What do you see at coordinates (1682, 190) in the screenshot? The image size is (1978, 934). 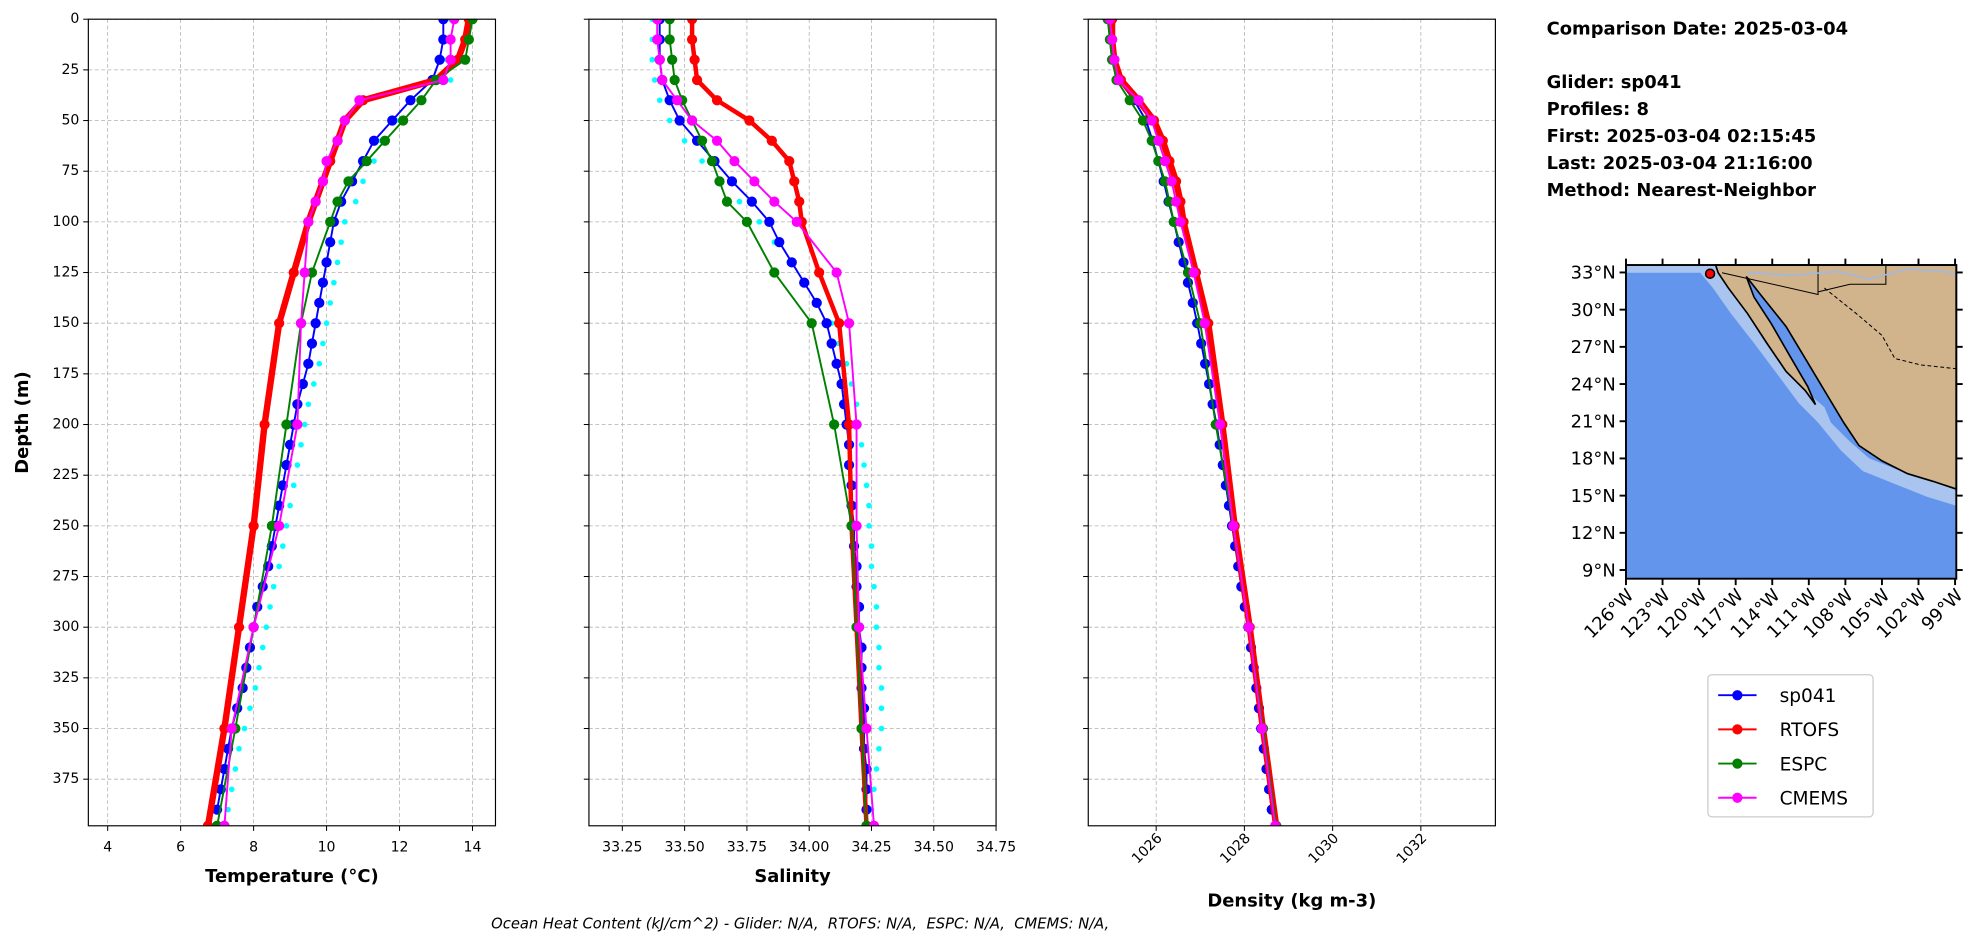 I see `info-line: Method: Nearest-Neighbor` at bounding box center [1682, 190].